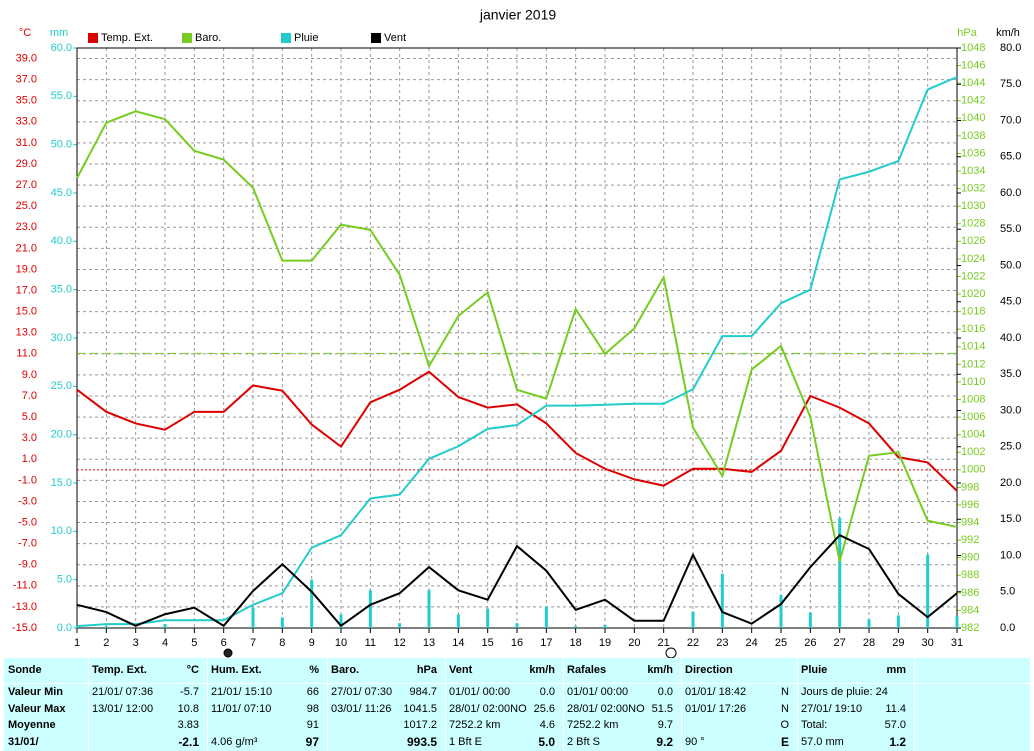 The height and width of the screenshot is (751, 1034). What do you see at coordinates (716, 709) in the screenshot?
I see `cell-label: 01/01/ 17:26` at bounding box center [716, 709].